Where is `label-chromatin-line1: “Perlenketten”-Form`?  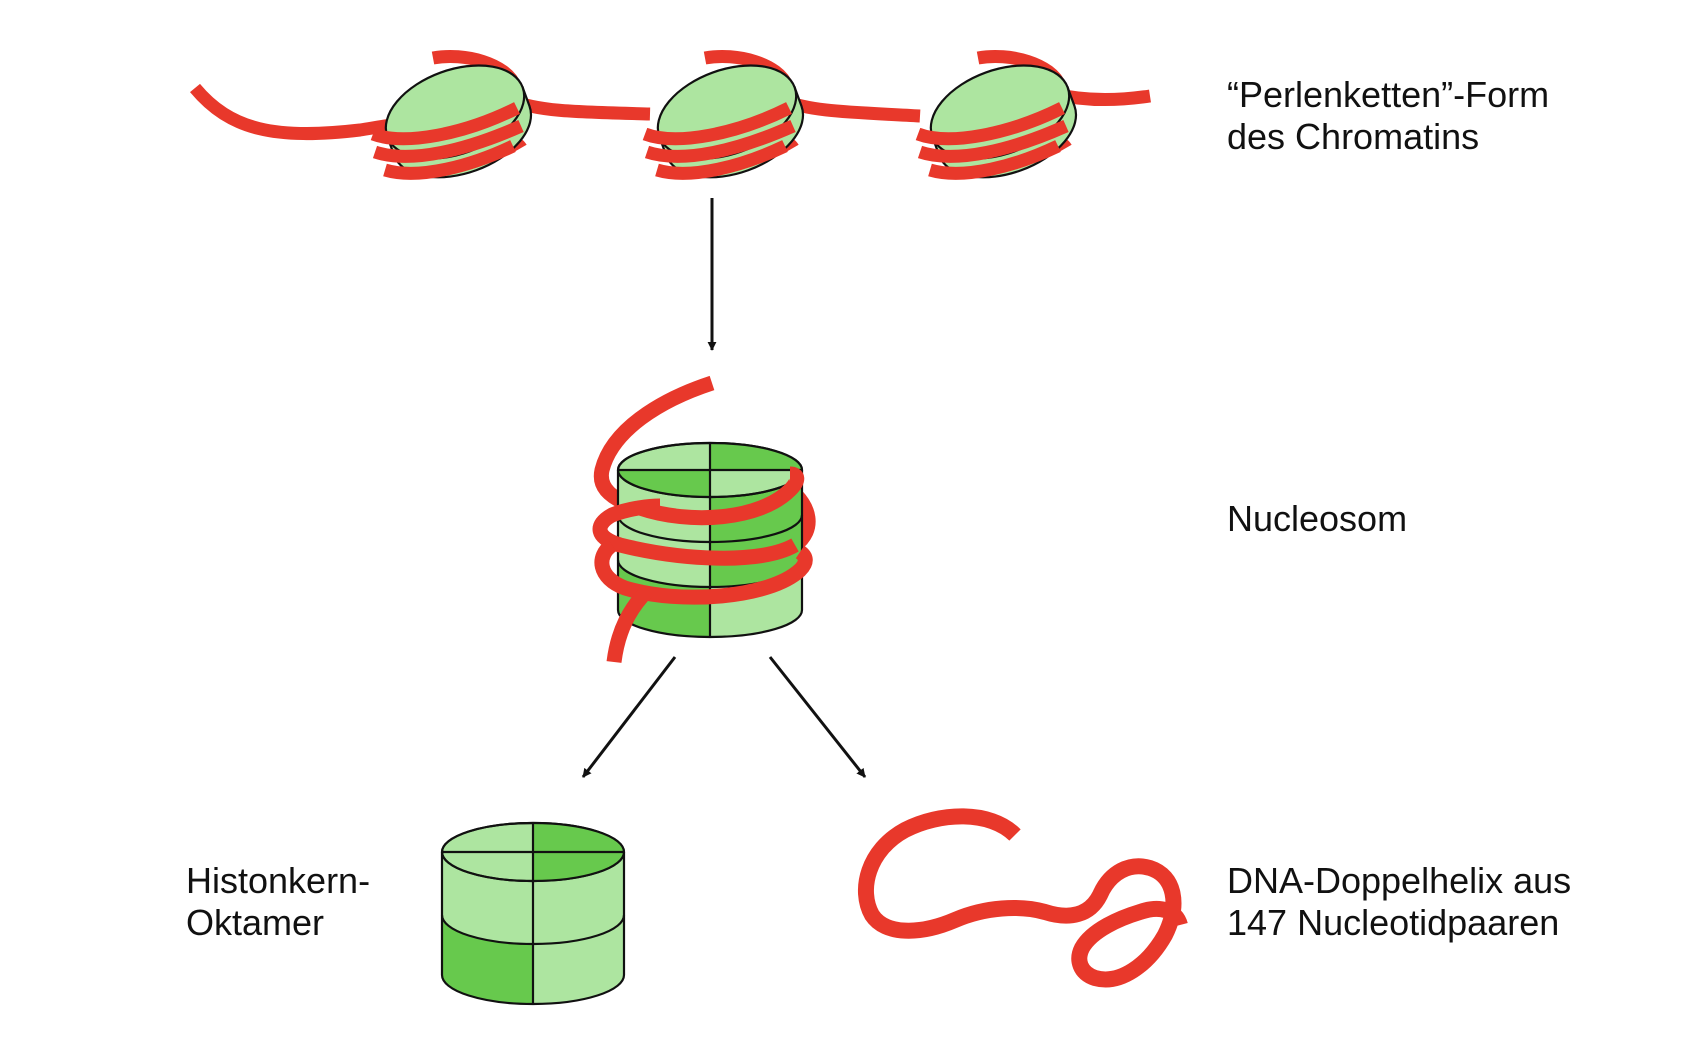 label-chromatin-line1: “Perlenketten”-Form is located at coordinates (1388, 94).